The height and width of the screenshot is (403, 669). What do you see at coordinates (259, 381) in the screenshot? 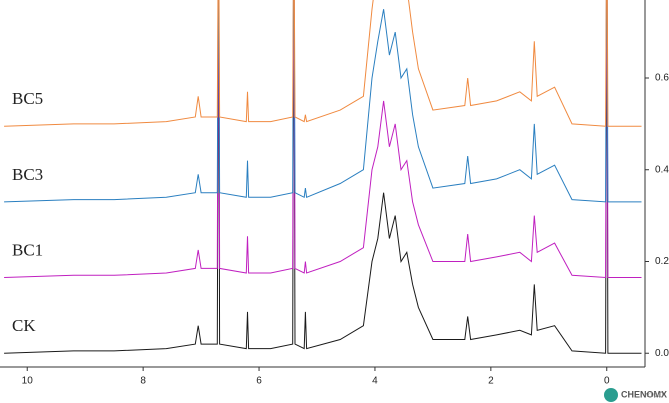
I see `x-tick-label: 6` at bounding box center [259, 381].